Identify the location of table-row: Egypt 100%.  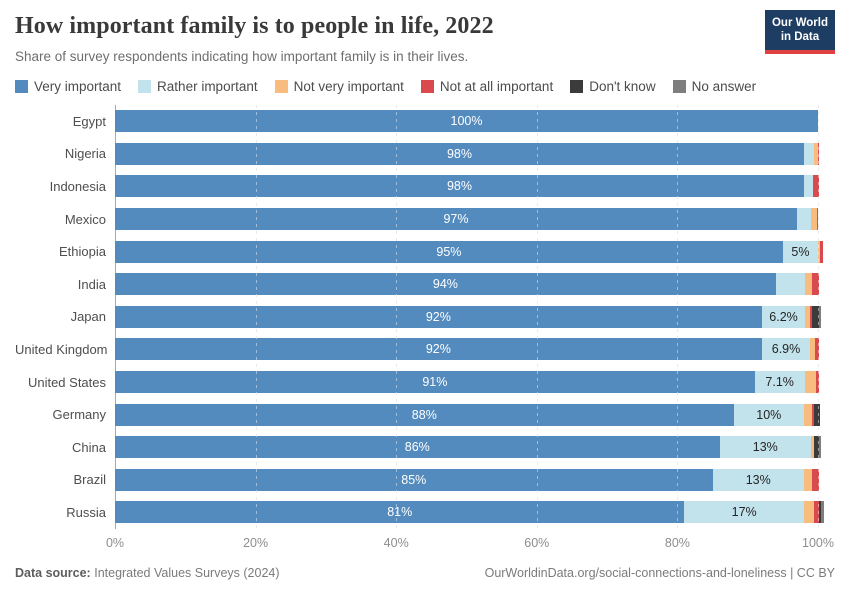
(425, 121).